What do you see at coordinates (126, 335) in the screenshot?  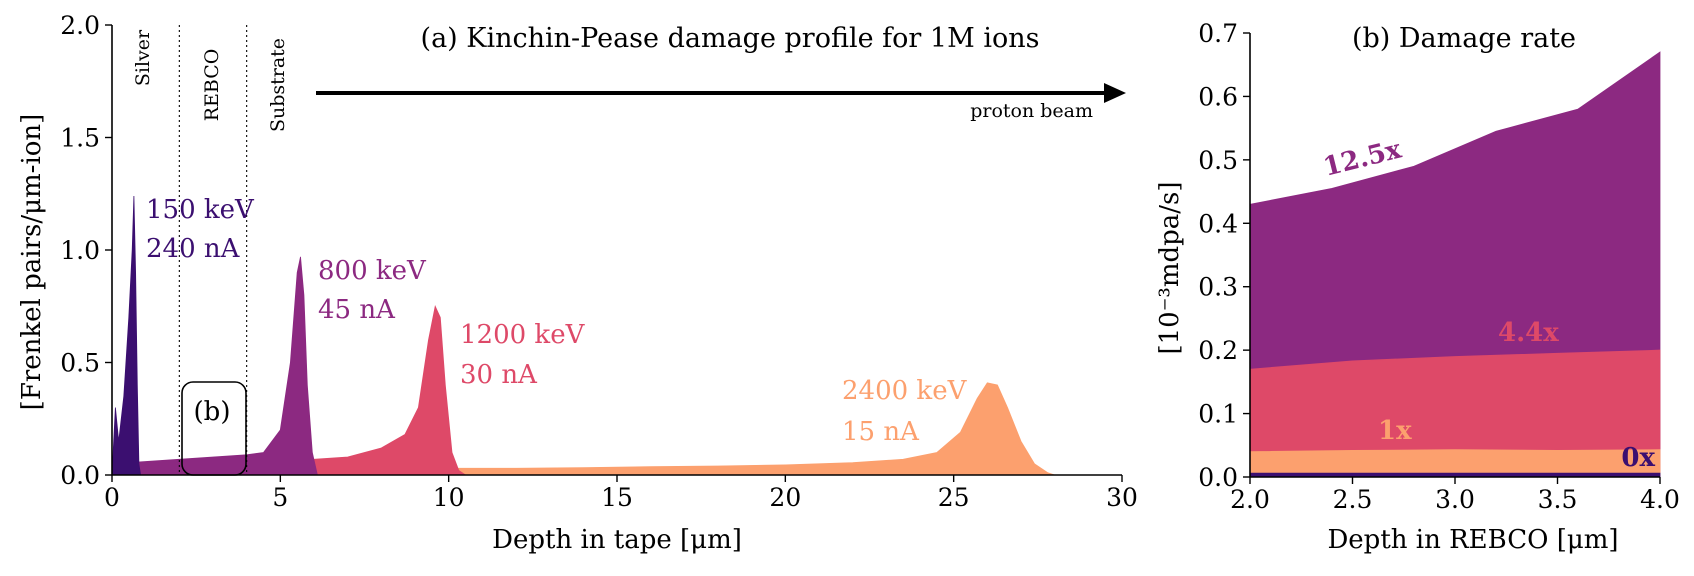 I see `panel-a-area-150-kev` at bounding box center [126, 335].